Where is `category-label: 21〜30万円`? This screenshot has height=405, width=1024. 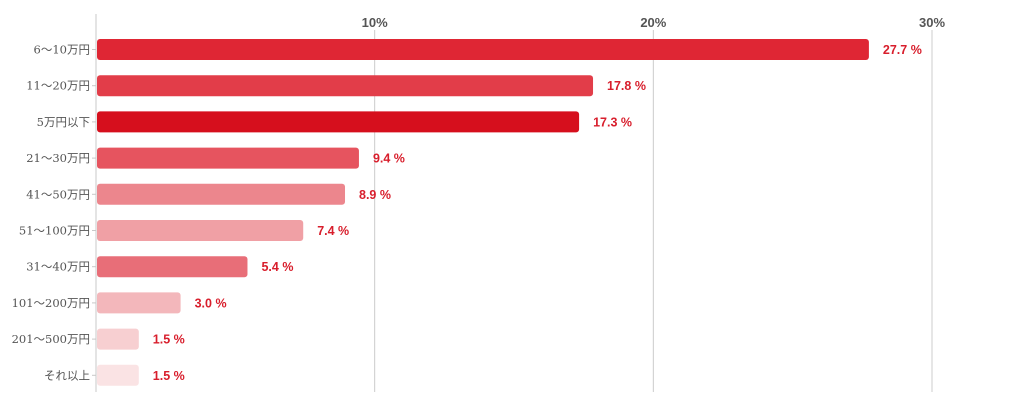 category-label: 21〜30万円 is located at coordinates (58, 158).